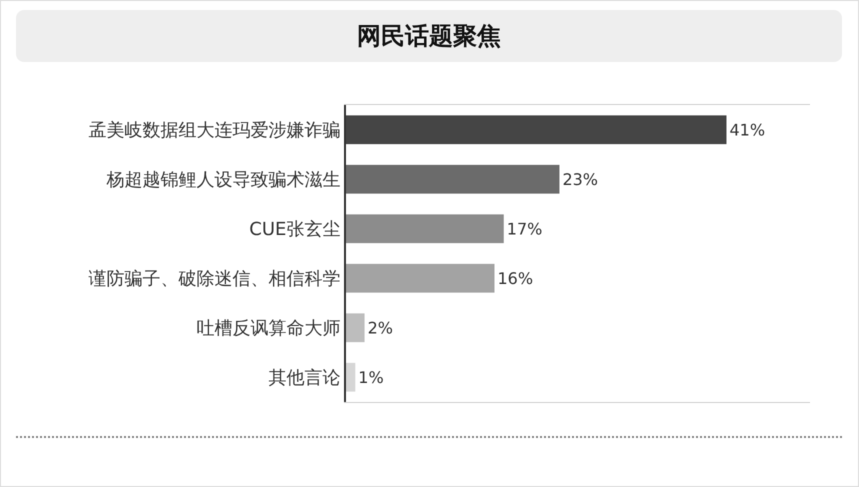 Image resolution: width=859 pixels, height=487 pixels. Describe the element at coordinates (747, 130) in the screenshot. I see `data-label: 41%` at that location.